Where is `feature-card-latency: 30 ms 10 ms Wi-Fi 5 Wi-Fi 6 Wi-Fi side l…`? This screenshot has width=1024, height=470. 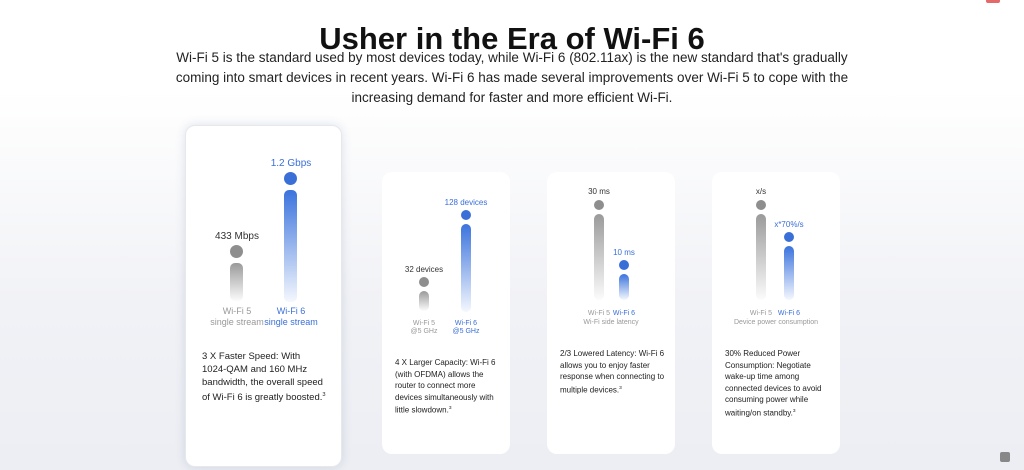
feature-card-latency: 30 ms 10 ms Wi-Fi 5 Wi-Fi 6 Wi-Fi side l… is located at coordinates (611, 313).